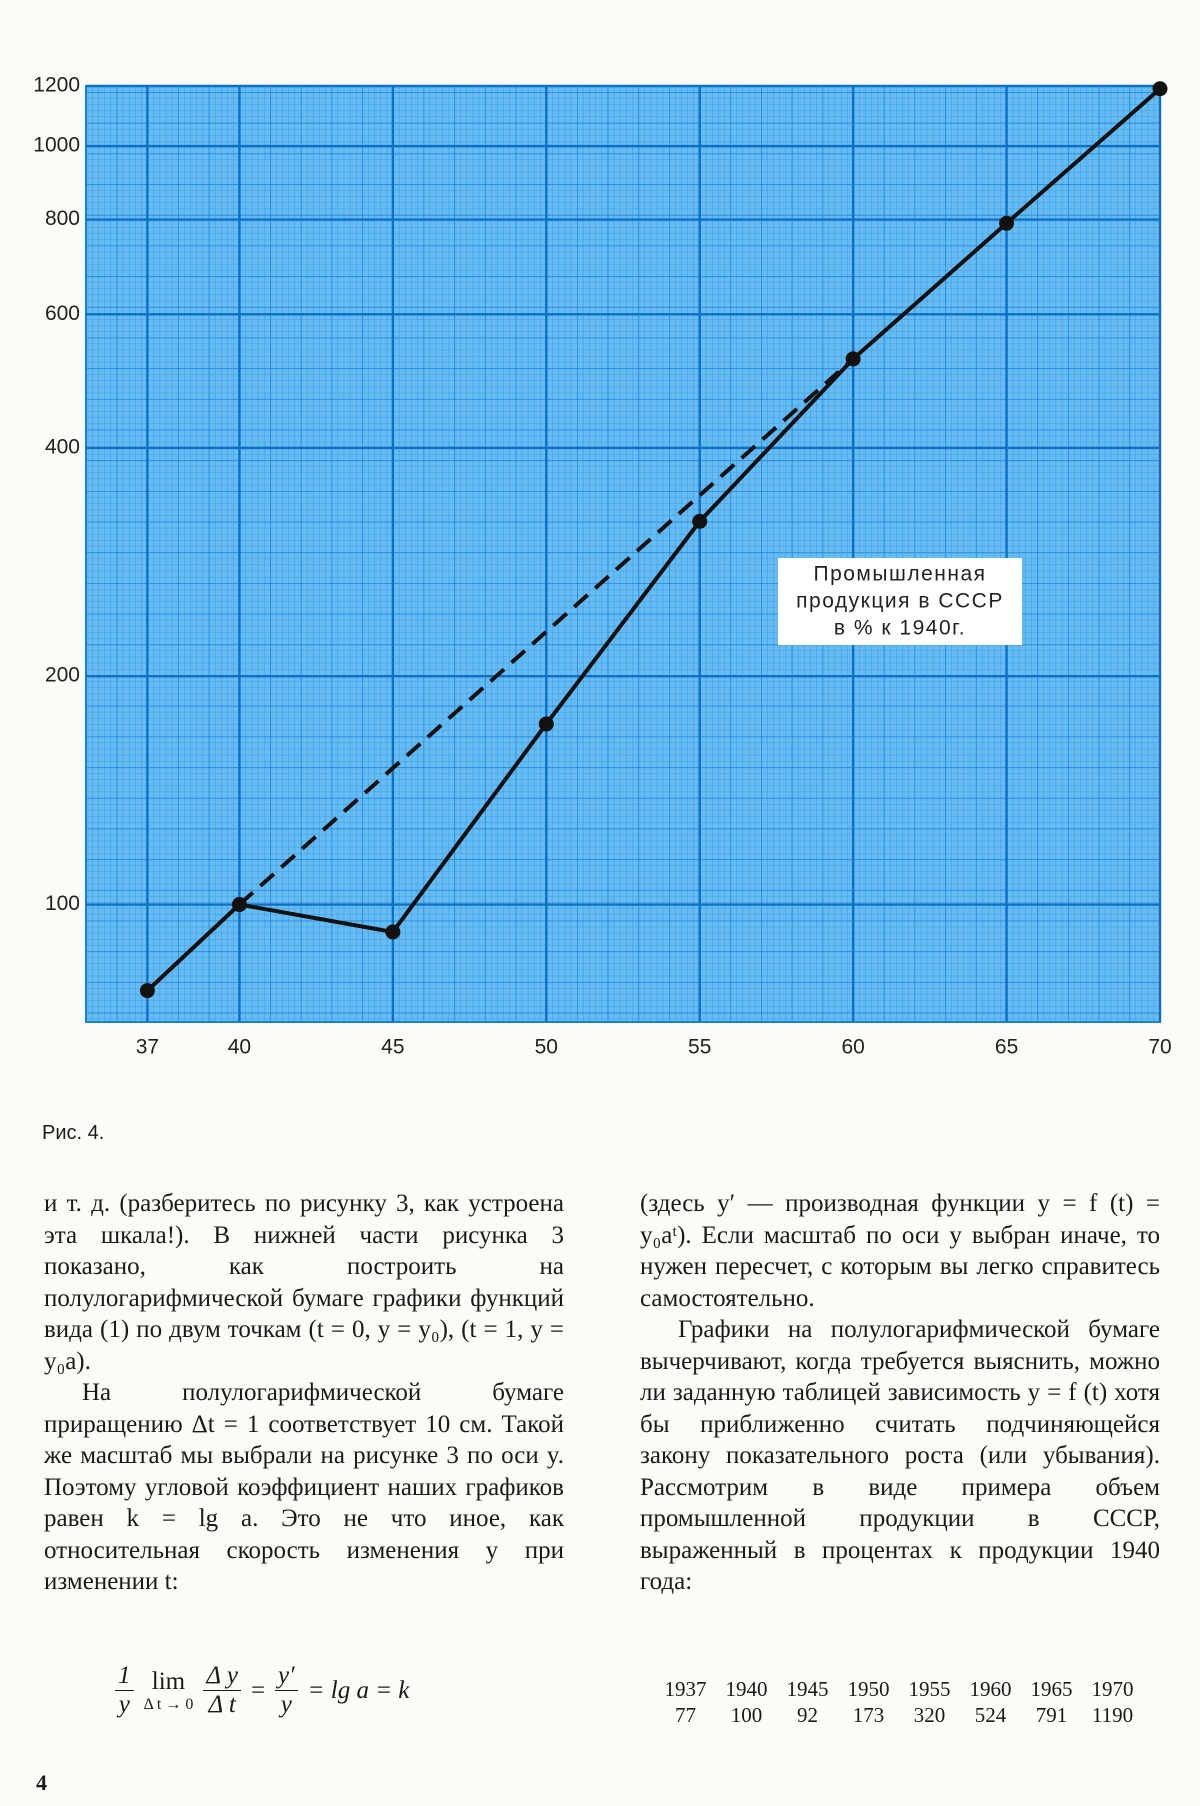 The width and height of the screenshot is (1200, 1806). What do you see at coordinates (746, 1715) in the screenshot?
I see `table-value: 100` at bounding box center [746, 1715].